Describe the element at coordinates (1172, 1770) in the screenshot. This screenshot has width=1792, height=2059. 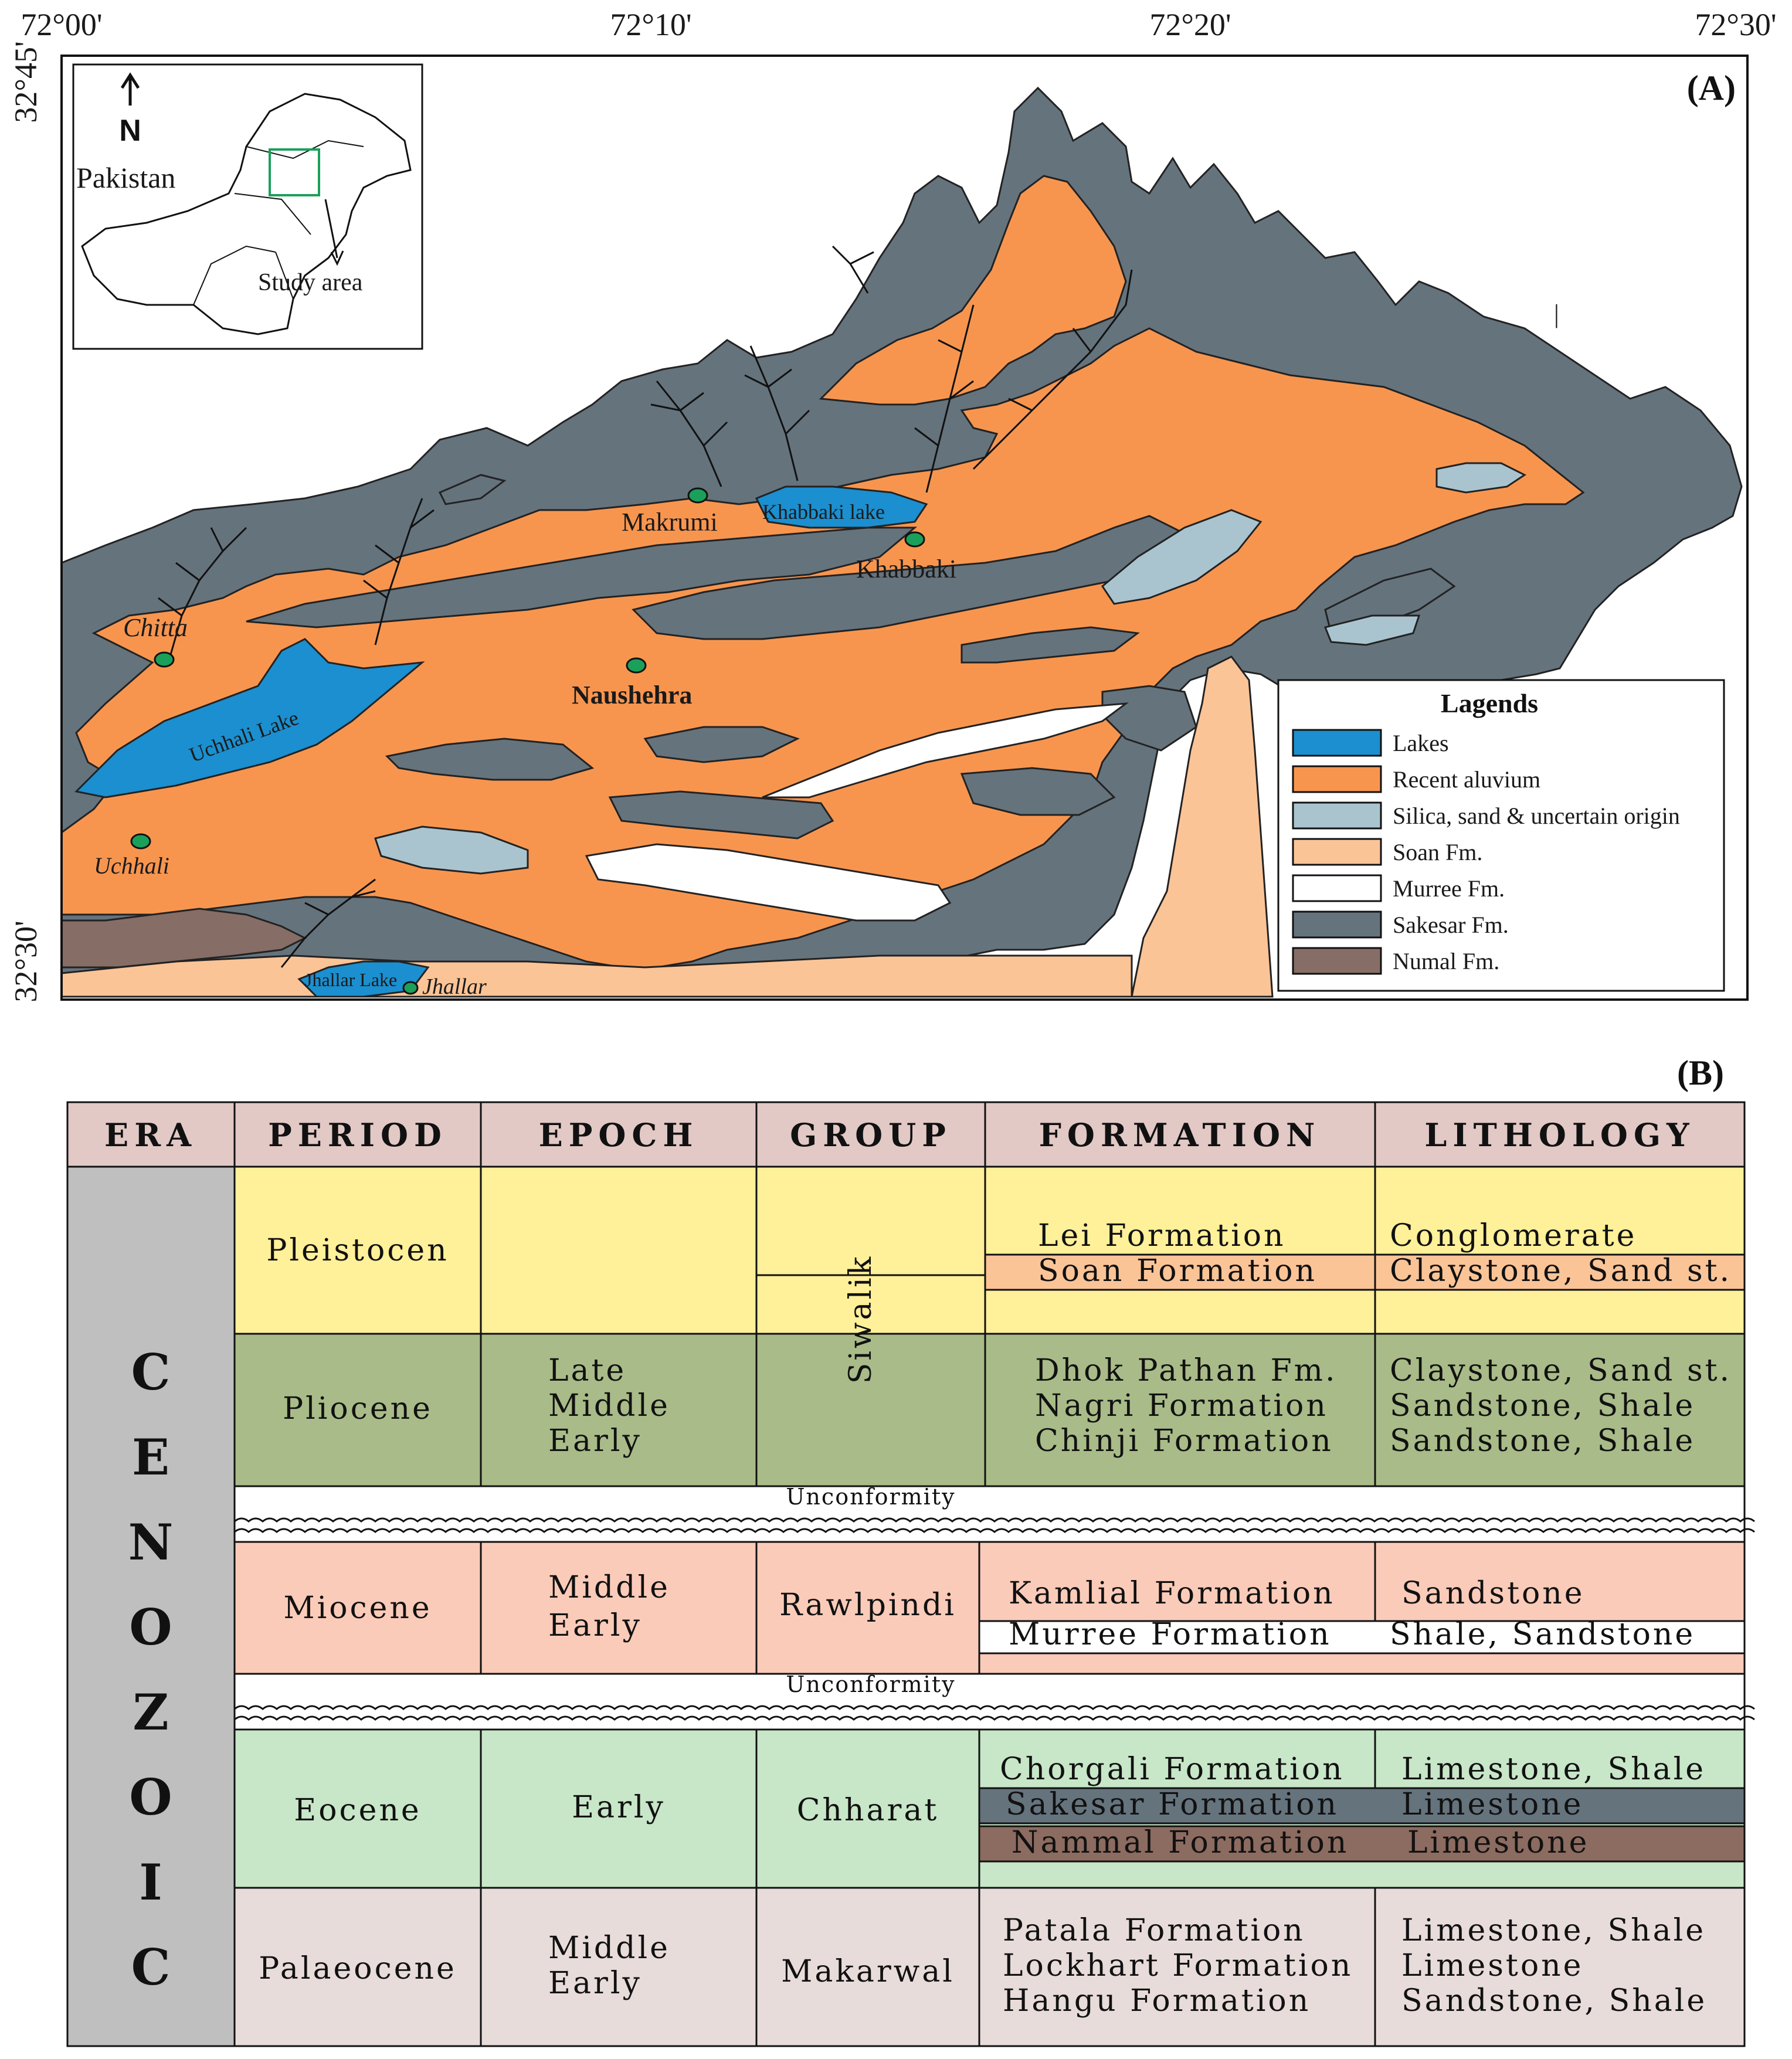
I see `formation-chorgali: Chorgali Formation` at that location.